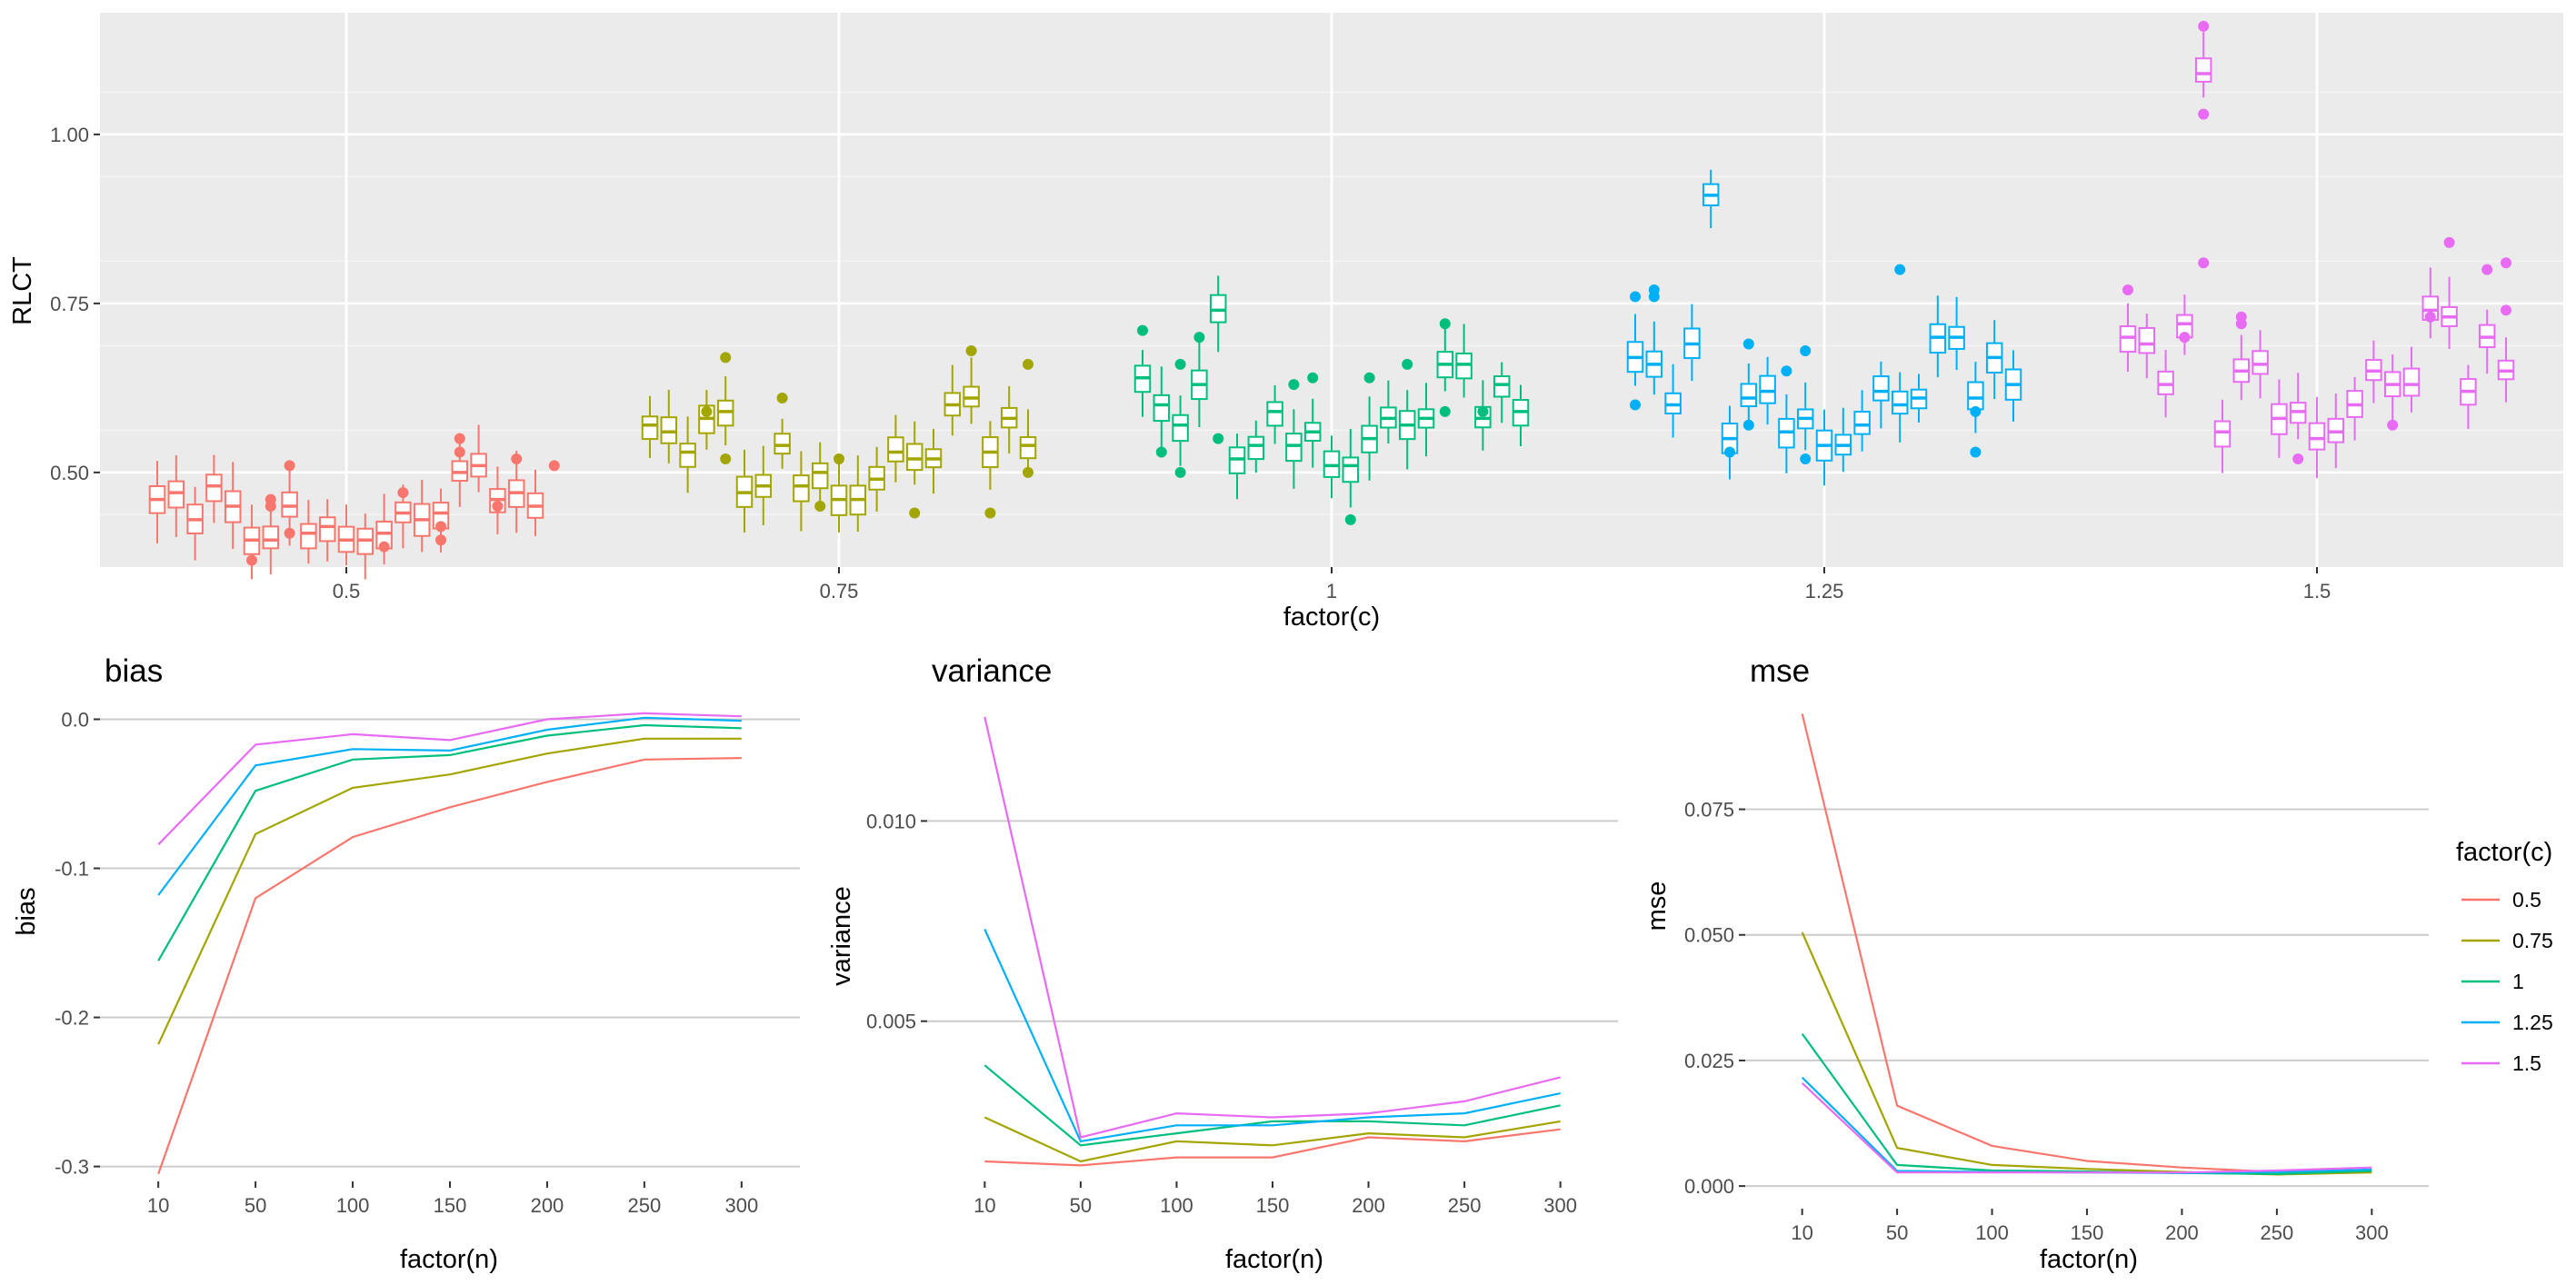 Image resolution: width=2576 pixels, height=1285 pixels. I want to click on variance-panel-title: variance, so click(992, 671).